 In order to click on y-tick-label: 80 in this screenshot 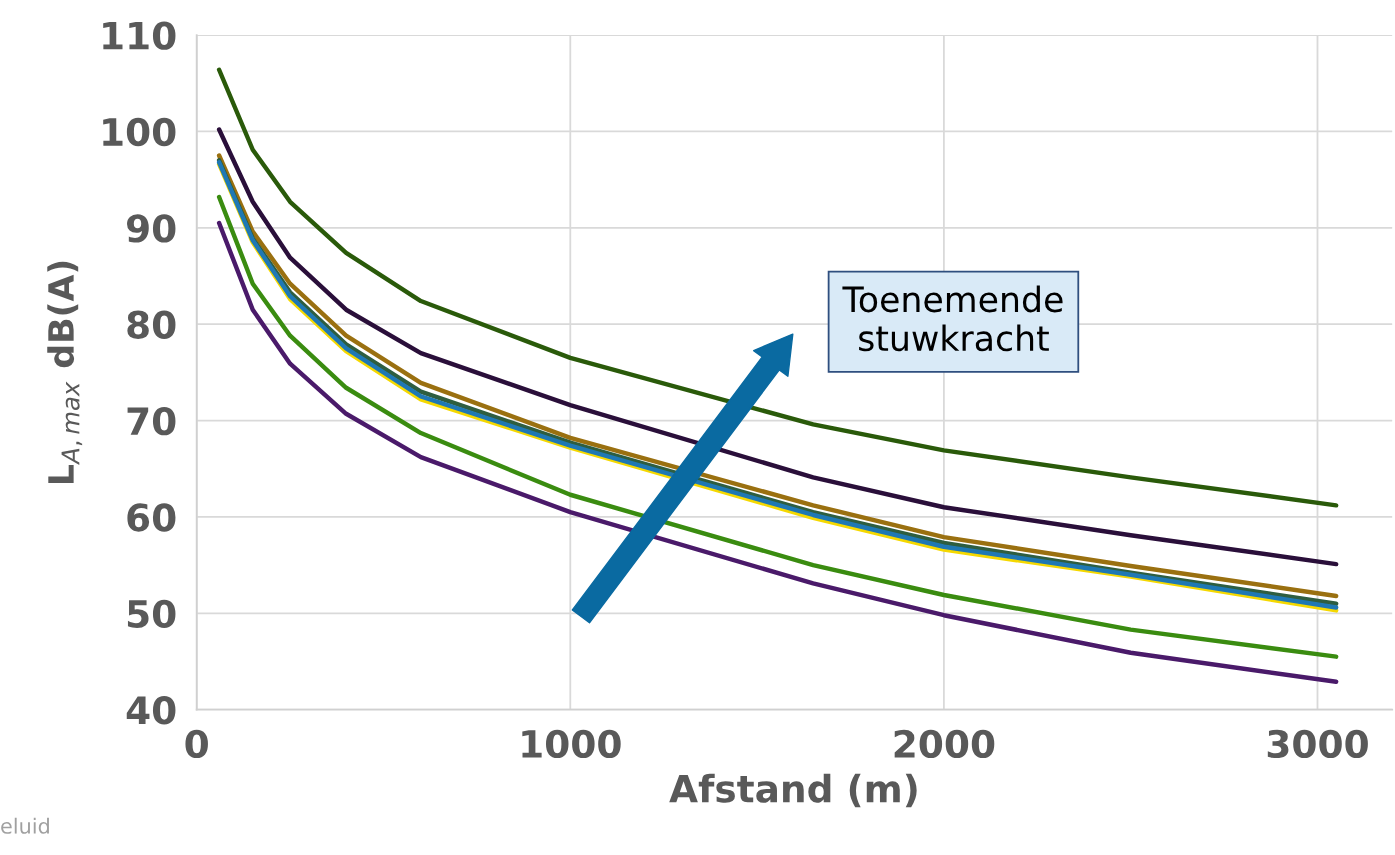, I will do `click(151, 324)`.